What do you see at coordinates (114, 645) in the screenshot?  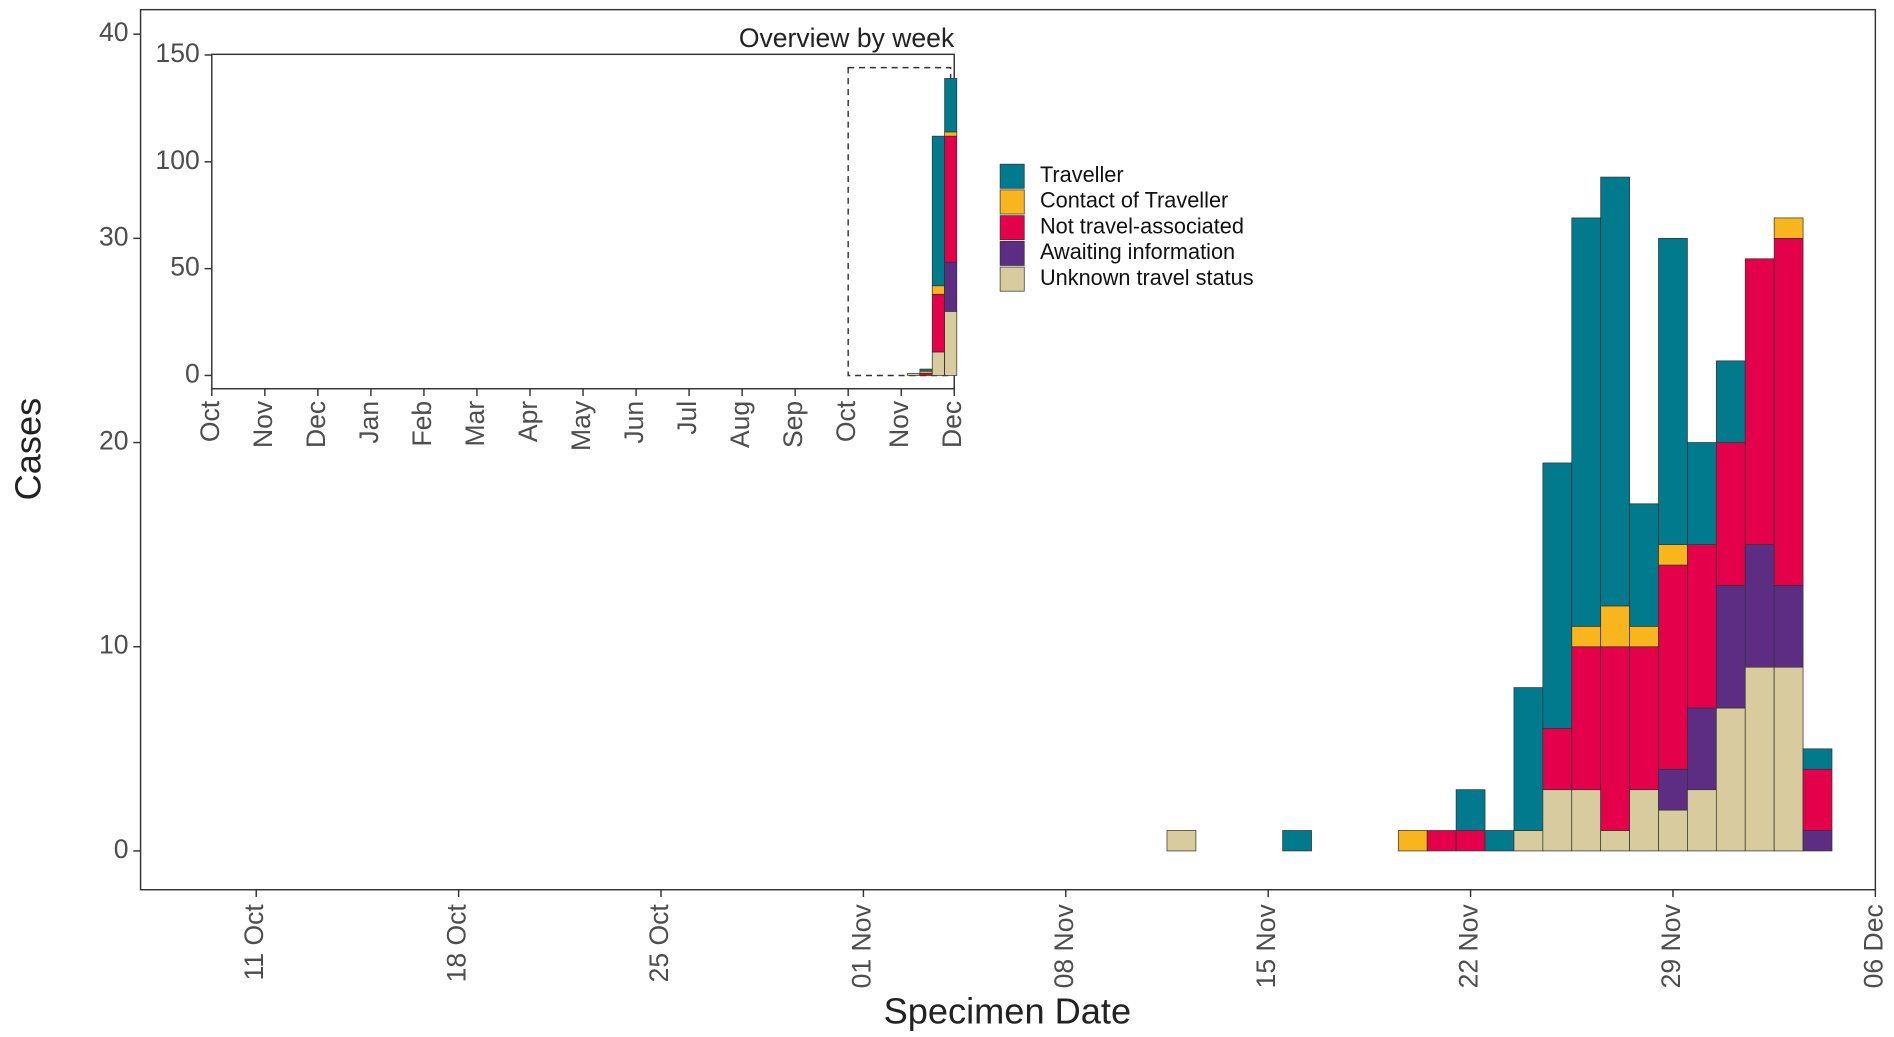 I see `y-tick-label: 10` at bounding box center [114, 645].